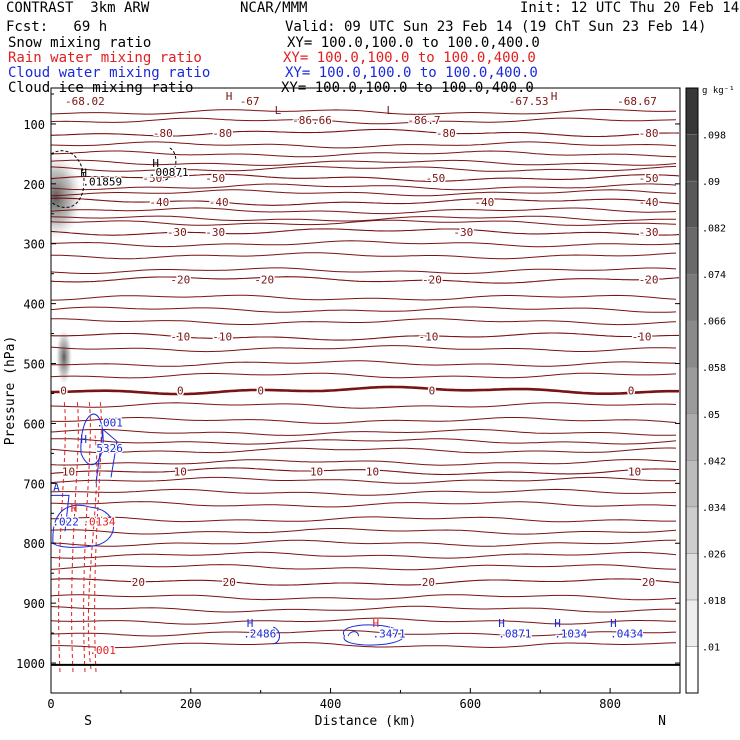 Image resolution: width=740 pixels, height=740 pixels. I want to click on extremum-label: -67, so click(250, 101).